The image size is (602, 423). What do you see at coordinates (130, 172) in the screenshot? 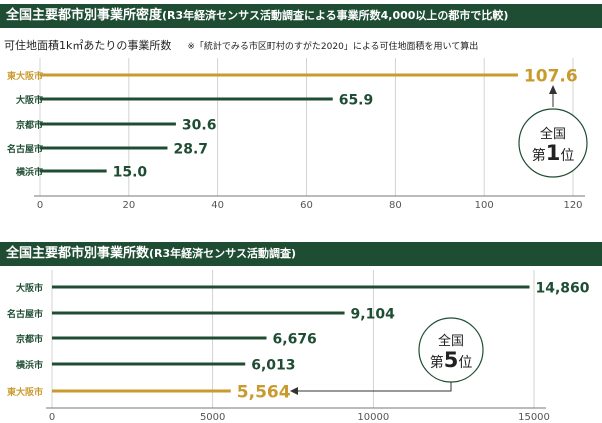
I see `chart1-value-label: 15.0` at bounding box center [130, 172].